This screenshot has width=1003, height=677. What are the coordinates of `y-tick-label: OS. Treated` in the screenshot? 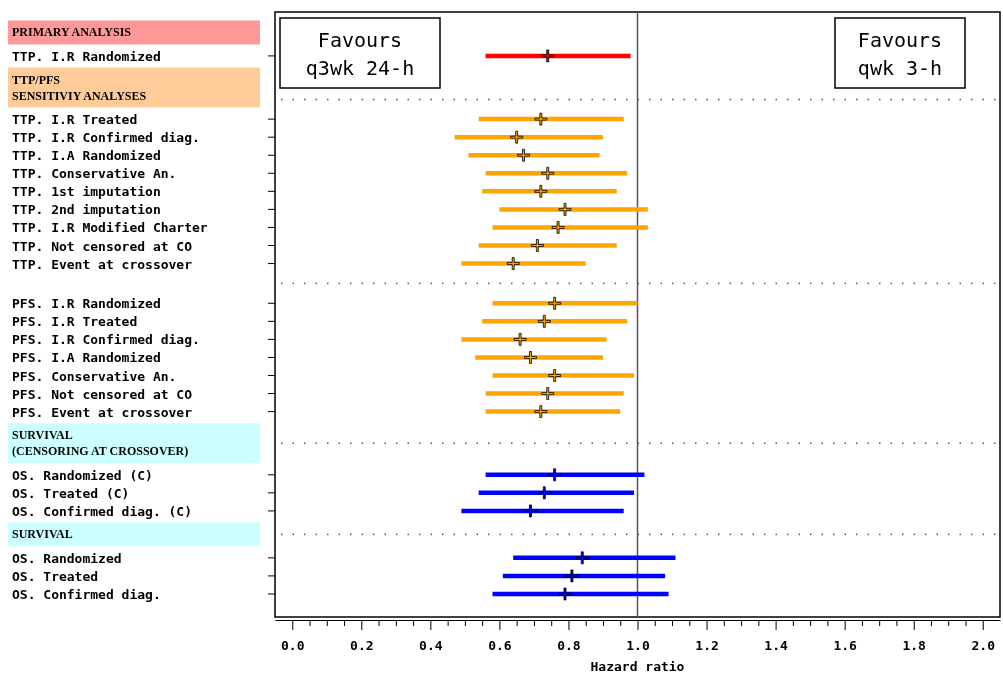 It's located at (55, 576).